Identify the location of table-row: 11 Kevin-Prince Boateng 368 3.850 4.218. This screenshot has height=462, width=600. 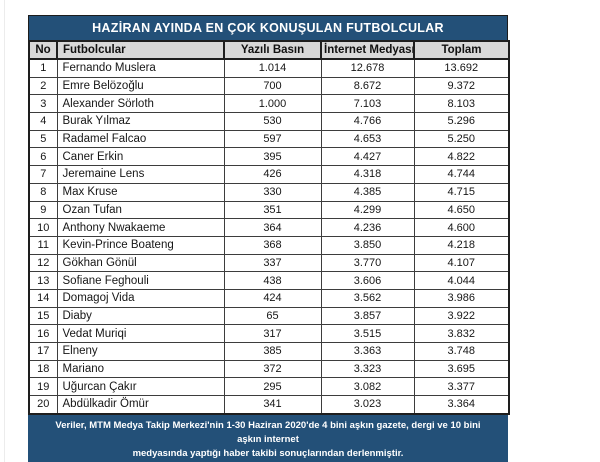
(269, 245).